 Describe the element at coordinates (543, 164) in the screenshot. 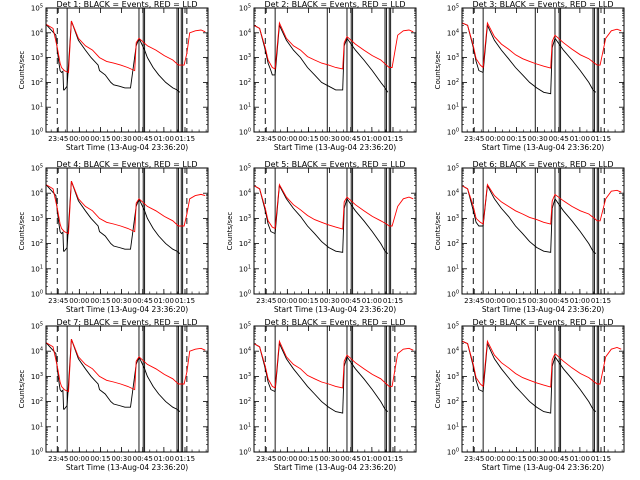

I see `chart-title: Det 6: BLACK = Events, RED = LLD` at that location.